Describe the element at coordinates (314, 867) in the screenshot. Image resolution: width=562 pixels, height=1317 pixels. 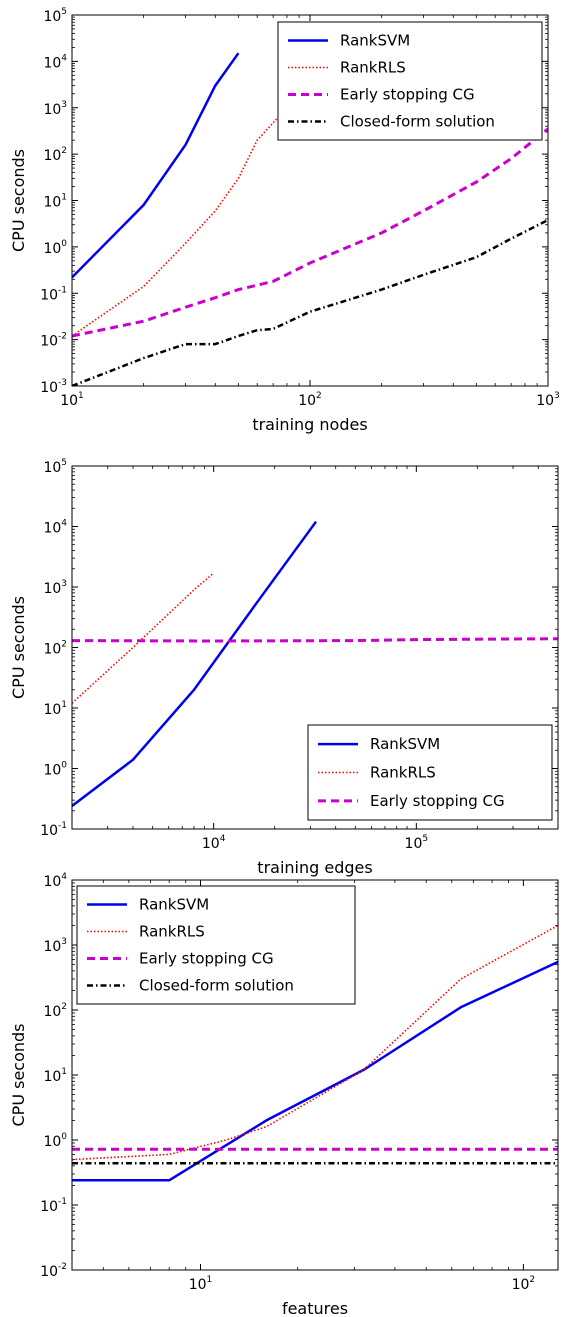
I see `x-axis-title: training edges` at that location.